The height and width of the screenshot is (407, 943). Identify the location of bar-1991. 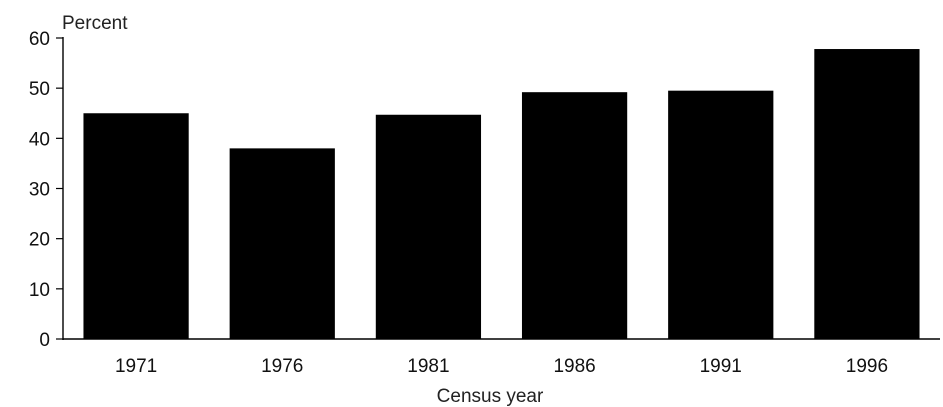
(721, 214).